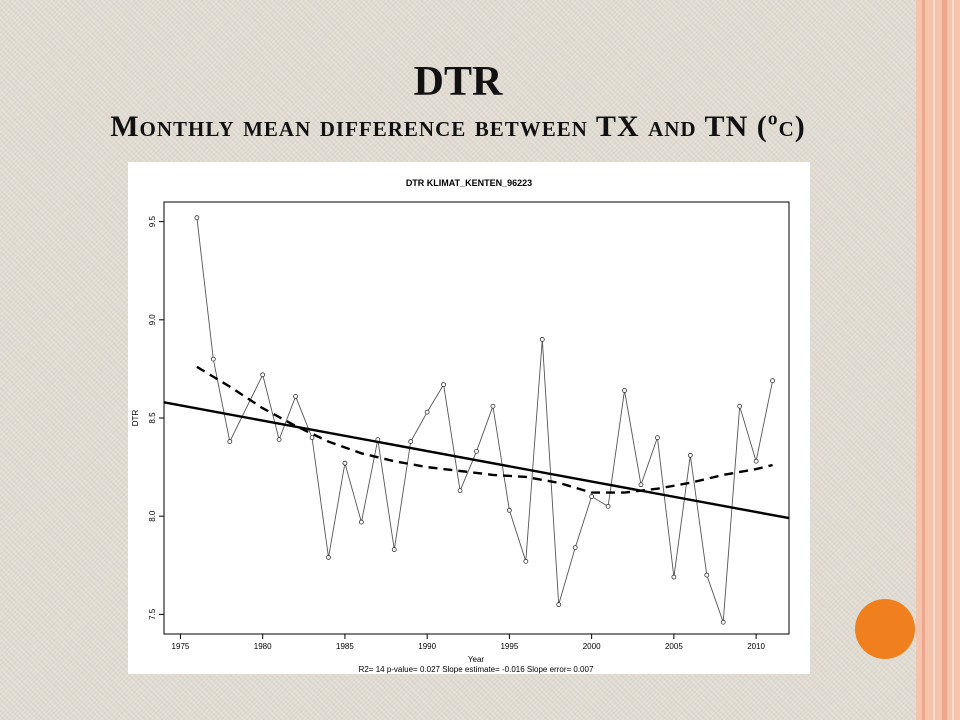  What do you see at coordinates (427, 646) in the screenshot?
I see `x-tick-label: 1990` at bounding box center [427, 646].